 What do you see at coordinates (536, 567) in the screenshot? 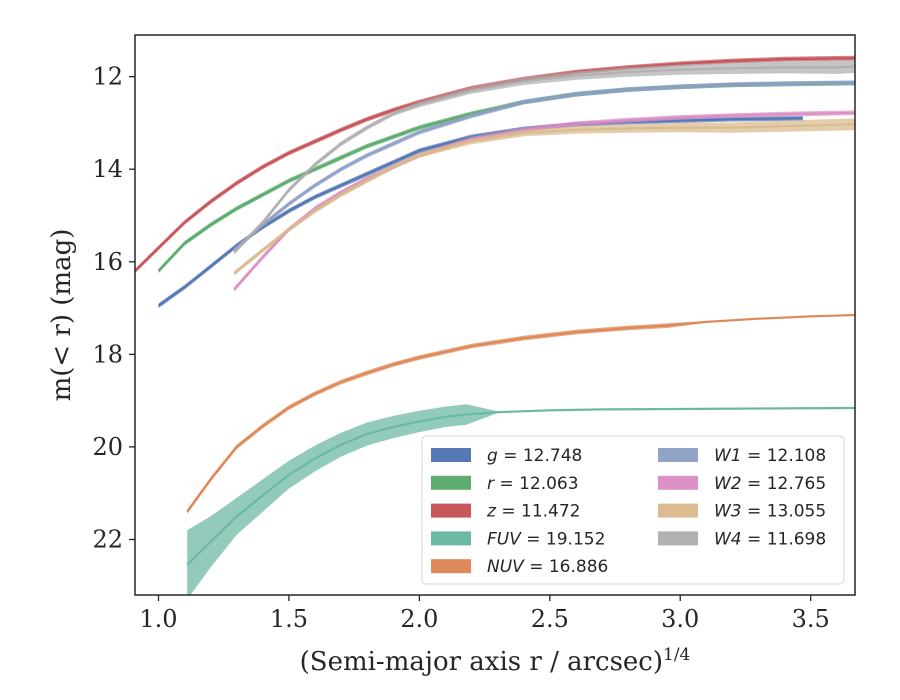
I see `legend-equals-nuv: =` at bounding box center [536, 567].